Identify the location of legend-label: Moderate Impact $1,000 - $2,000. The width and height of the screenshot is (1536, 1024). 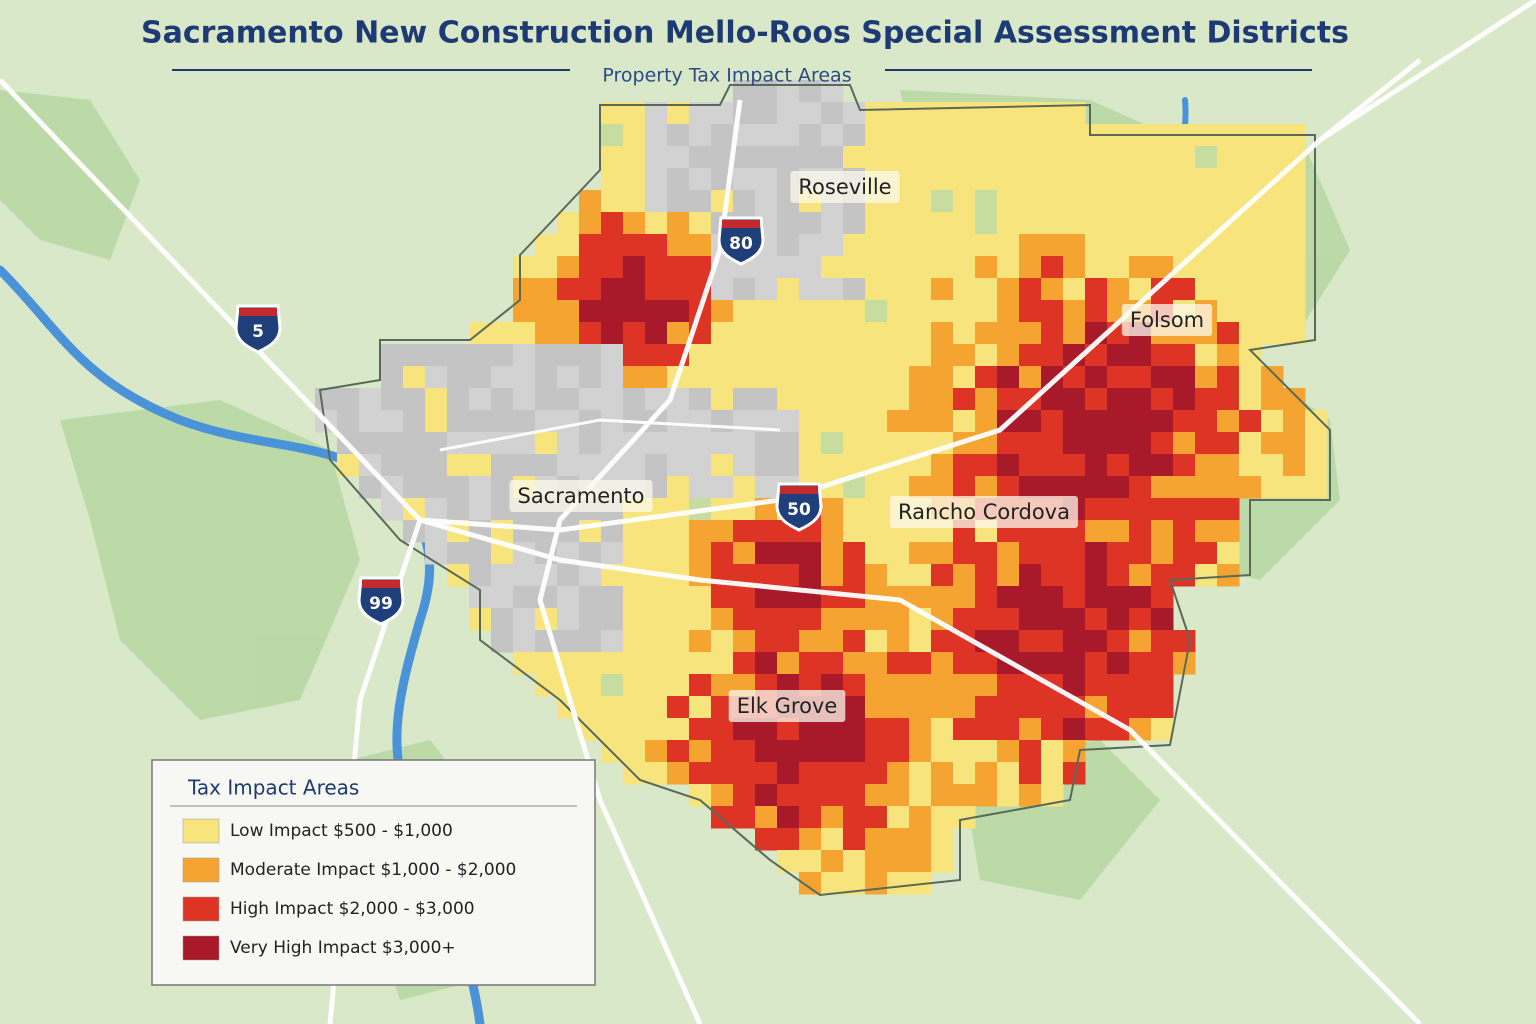
(373, 870).